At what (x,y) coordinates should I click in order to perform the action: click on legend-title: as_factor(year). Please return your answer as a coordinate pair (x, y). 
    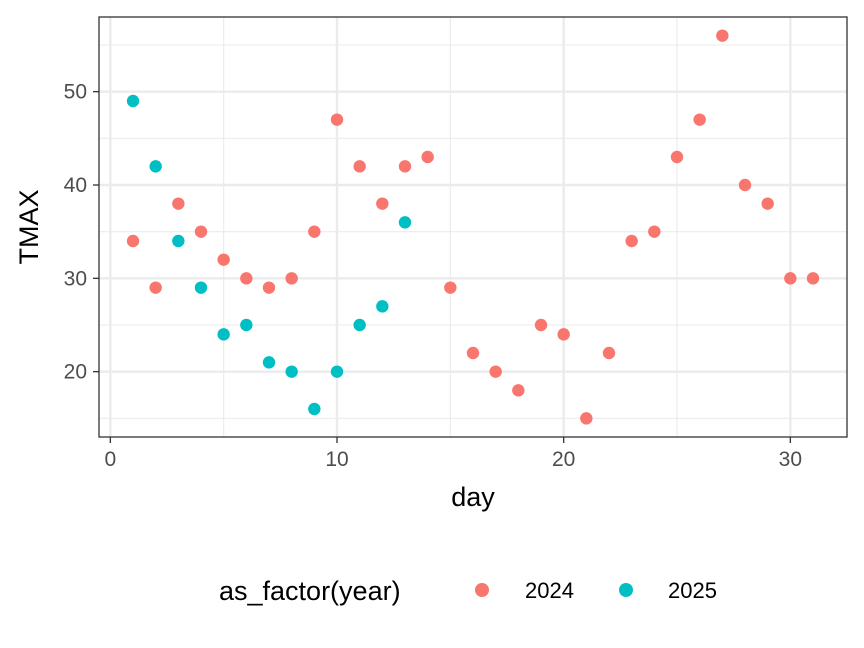
    Looking at the image, I should click on (310, 591).